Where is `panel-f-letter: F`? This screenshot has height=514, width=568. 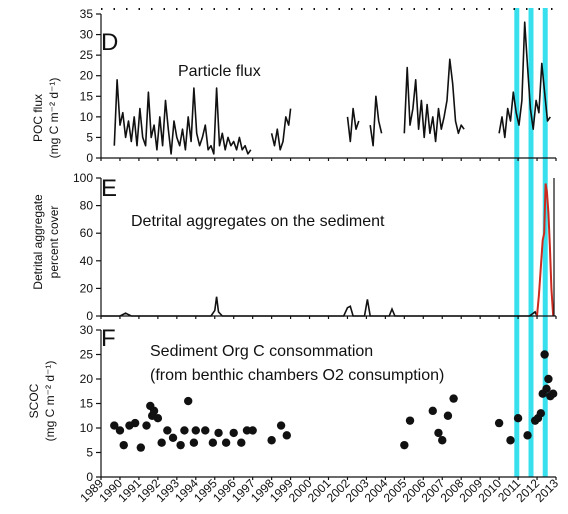
panel-f-letter: F is located at coordinates (108, 338).